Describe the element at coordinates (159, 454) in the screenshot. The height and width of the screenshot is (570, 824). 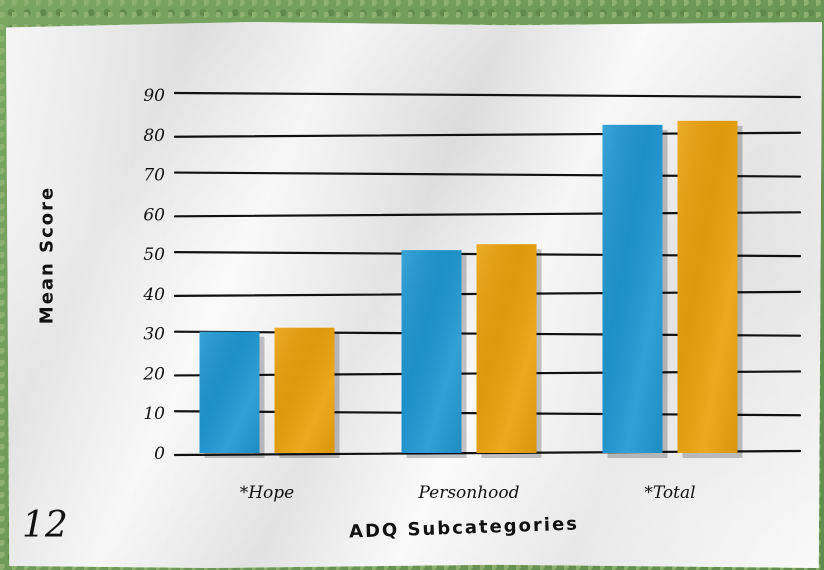
I see `y-tick-label: 0` at that location.